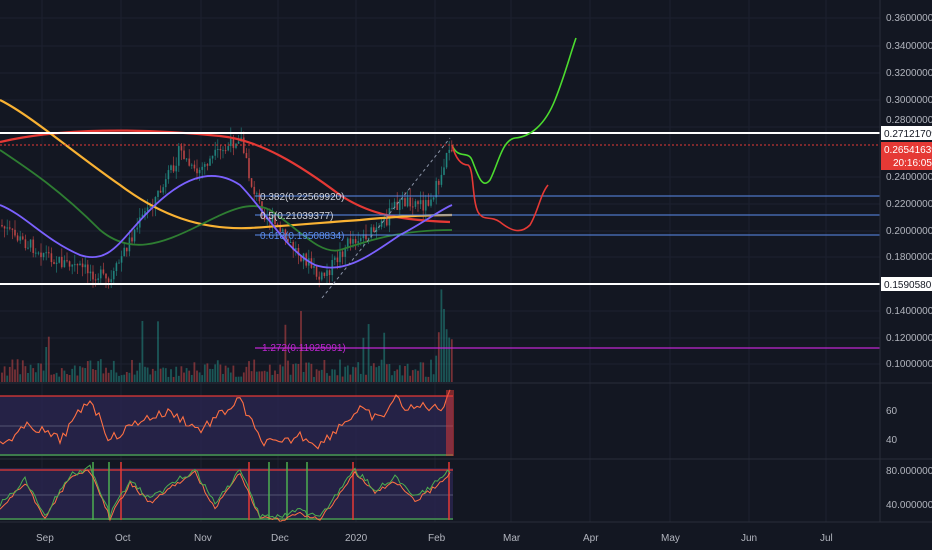 The width and height of the screenshot is (932, 550). Describe the element at coordinates (304, 348) in the screenshot. I see `fib-1272-label: 1.272(0.11025991)` at that location.